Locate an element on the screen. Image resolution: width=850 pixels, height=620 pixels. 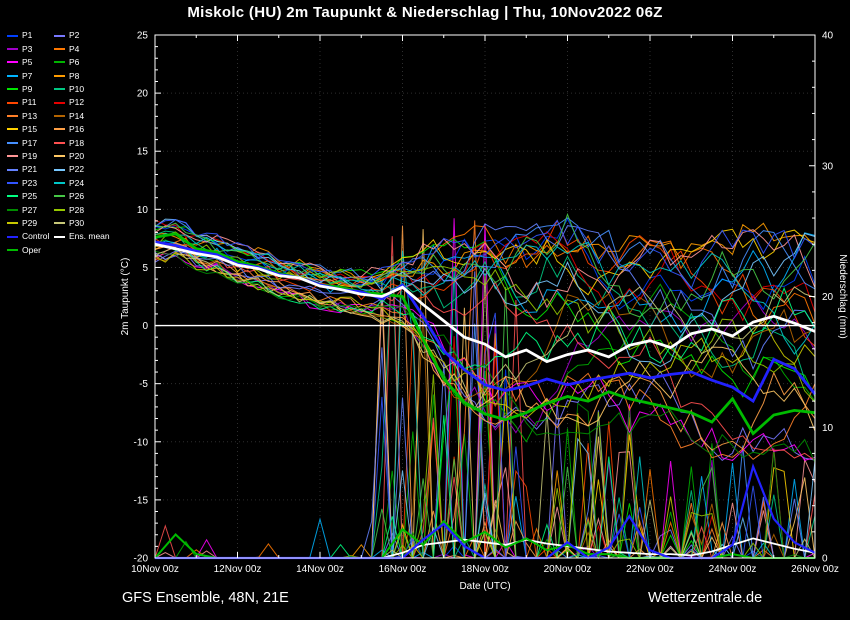
legend-label: P13 is located at coordinates (30, 115).